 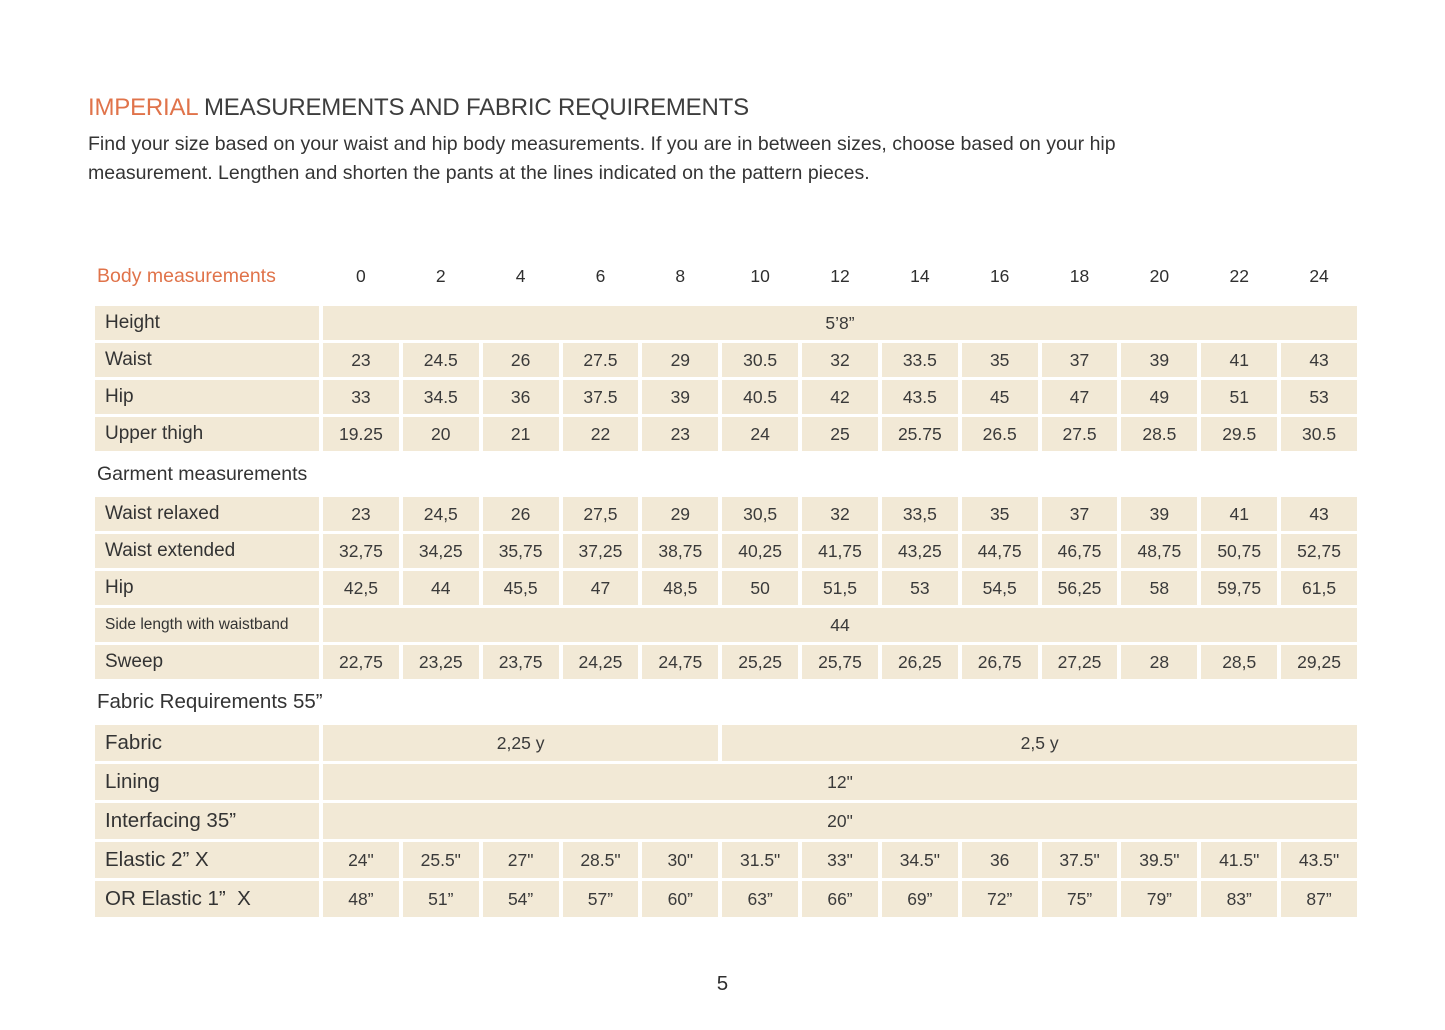 What do you see at coordinates (919, 662) in the screenshot?
I see `table-cell: 26,25` at bounding box center [919, 662].